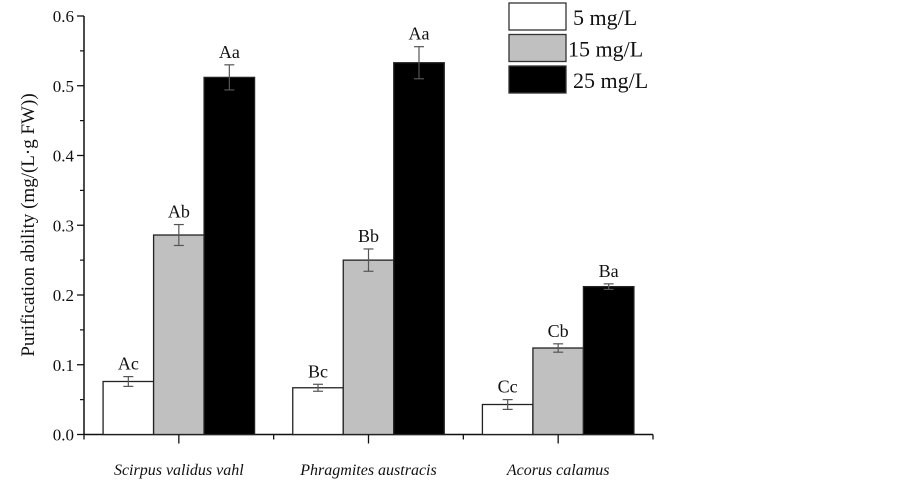  I want to click on y-tick-label: 0.6, so click(63, 16).